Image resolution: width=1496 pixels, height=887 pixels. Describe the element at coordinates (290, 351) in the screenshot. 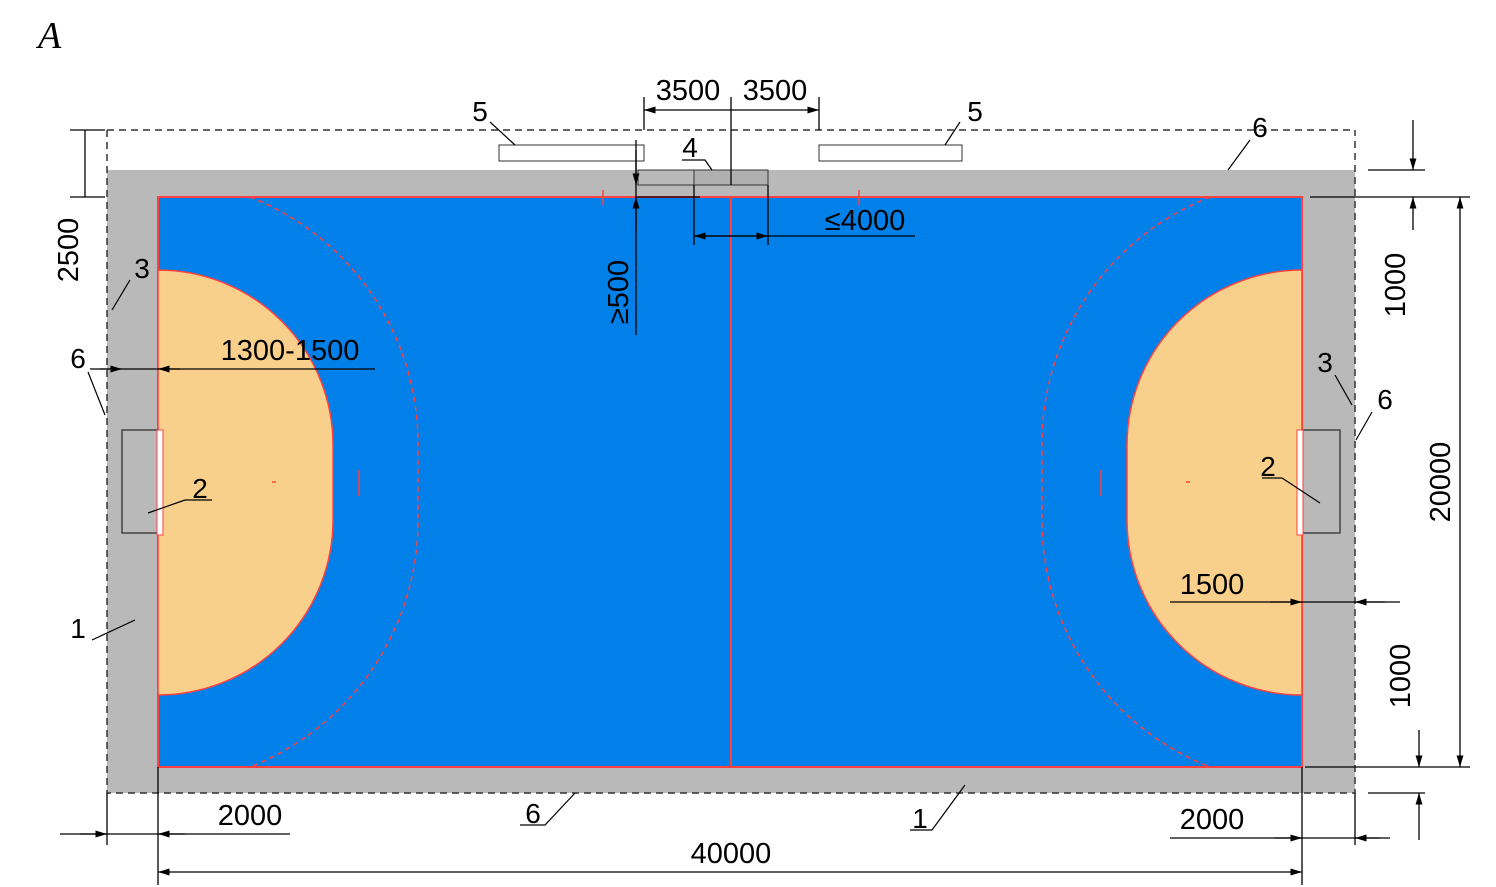

I see `dimension-label: 1300-1500` at that location.